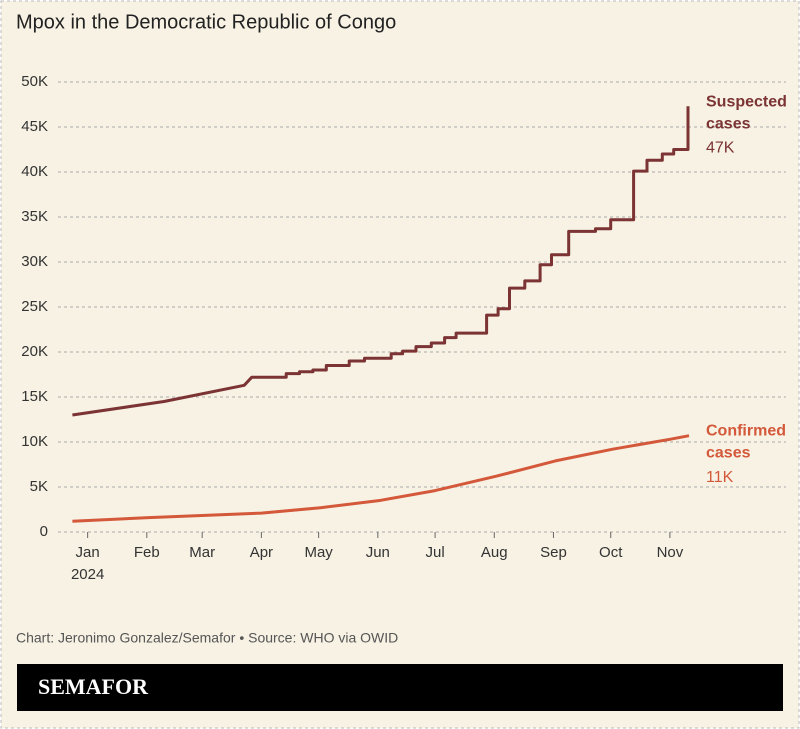  I want to click on x-tick-label: Oct, so click(611, 552).